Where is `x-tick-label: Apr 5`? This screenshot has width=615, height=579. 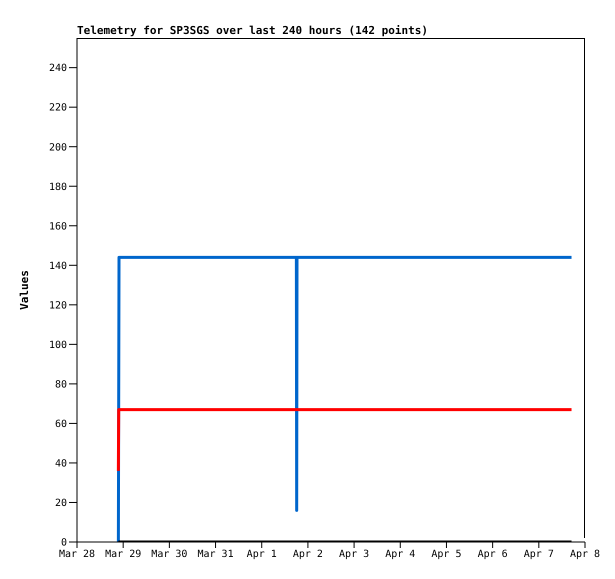
x-tick-label: Apr 5 is located at coordinates (446, 554).